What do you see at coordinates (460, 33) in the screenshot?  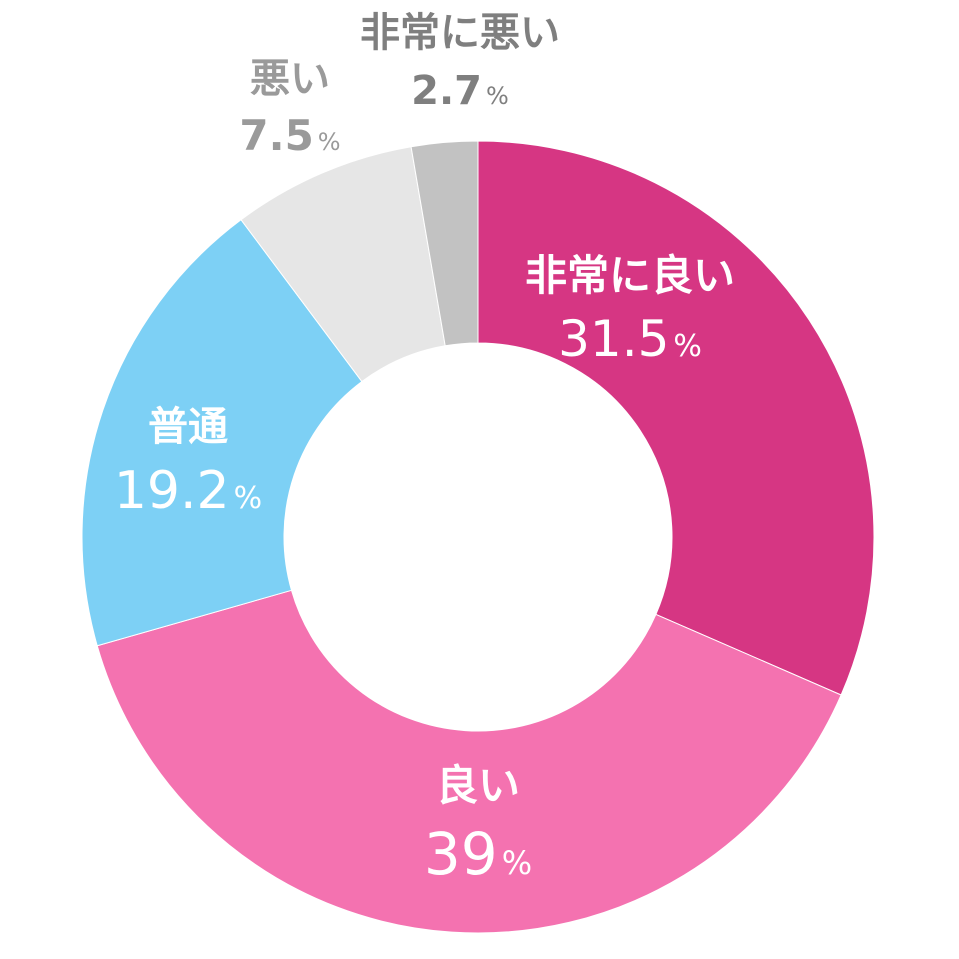 I see `slice-label-4: 非常に悪い` at bounding box center [460, 33].